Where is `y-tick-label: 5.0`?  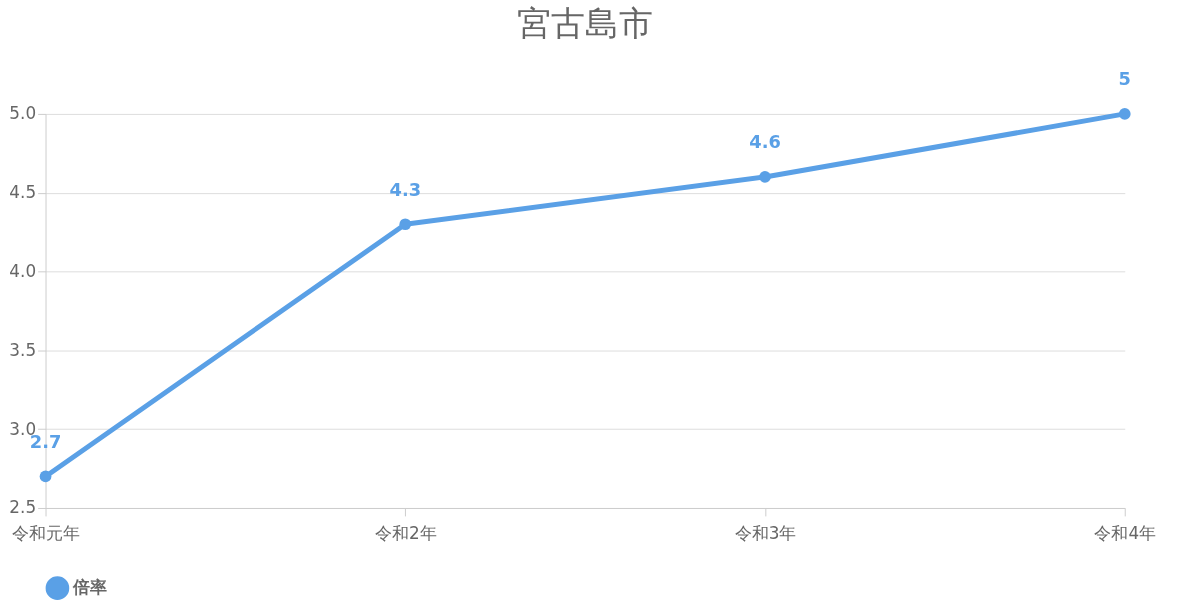 y-tick-label: 5.0 is located at coordinates (23, 113).